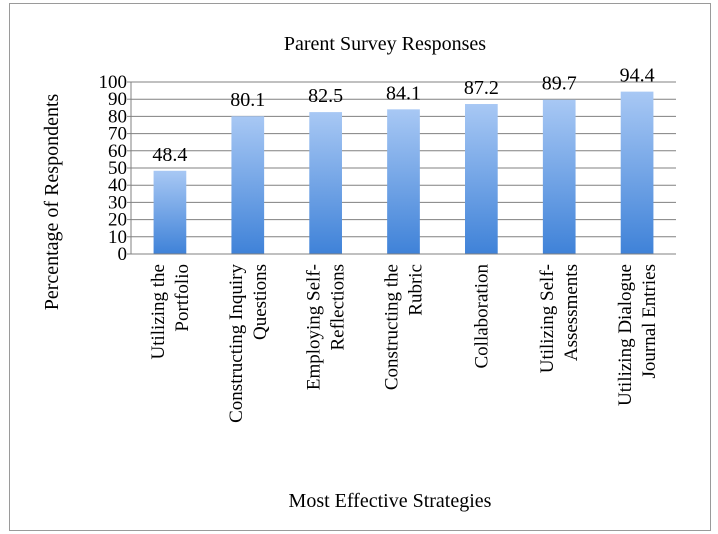  Describe the element at coordinates (182, 298) in the screenshot. I see `x-tick-label: Portfolio` at that location.